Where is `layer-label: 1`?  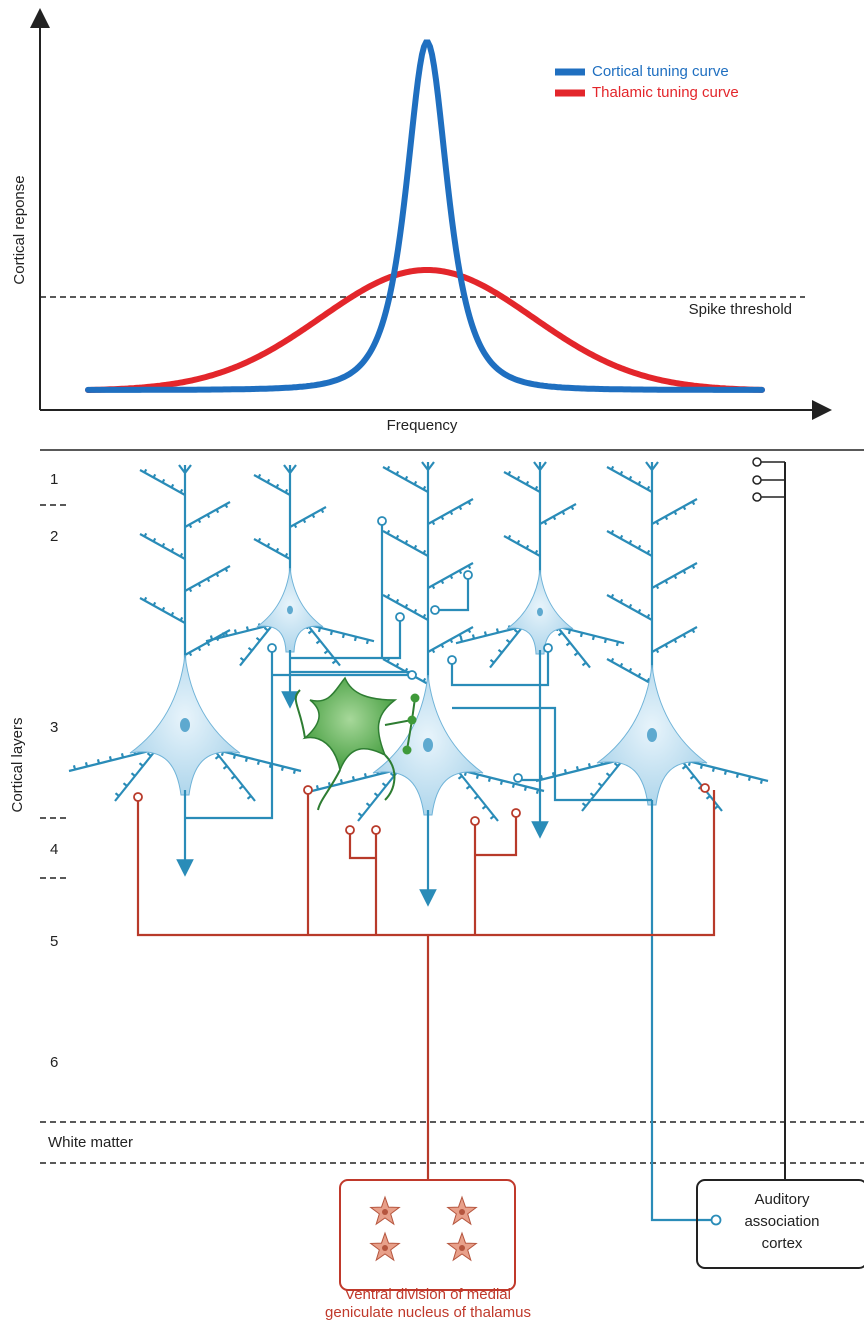 layer-label: 1 is located at coordinates (54, 479).